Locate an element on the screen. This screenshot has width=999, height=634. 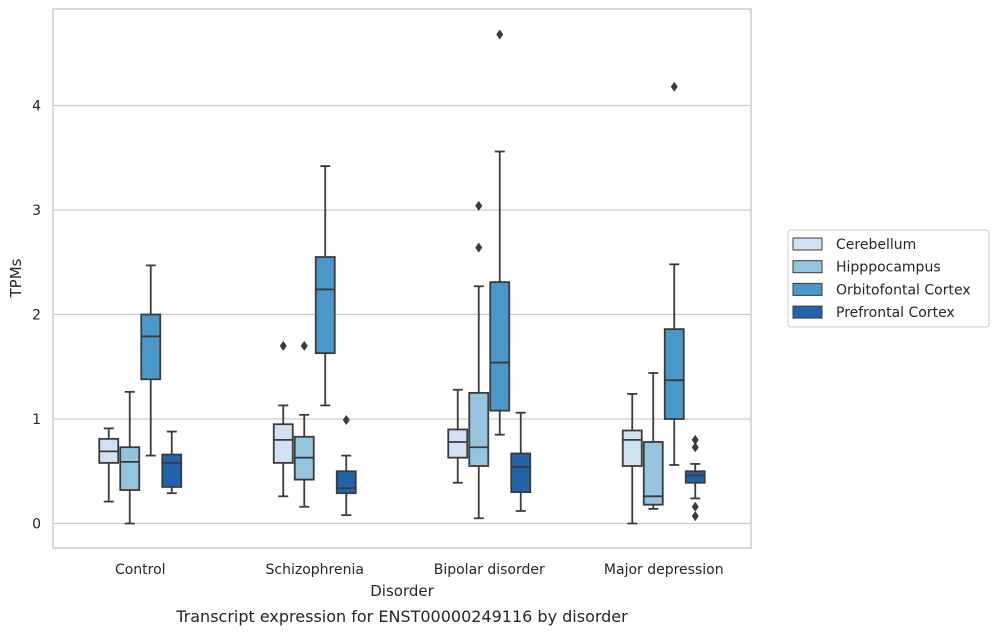
y-axis-label: TPMs is located at coordinates (16, 278).